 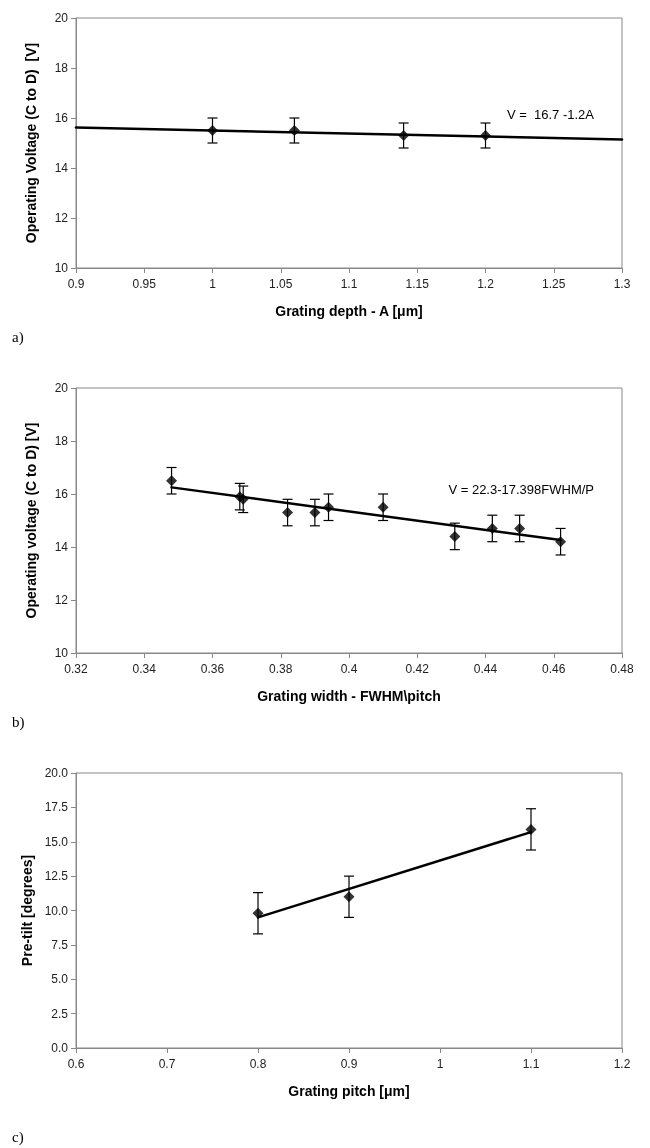 What do you see at coordinates (349, 669) in the screenshot?
I see `x-tick-label: 0.4` at bounding box center [349, 669].